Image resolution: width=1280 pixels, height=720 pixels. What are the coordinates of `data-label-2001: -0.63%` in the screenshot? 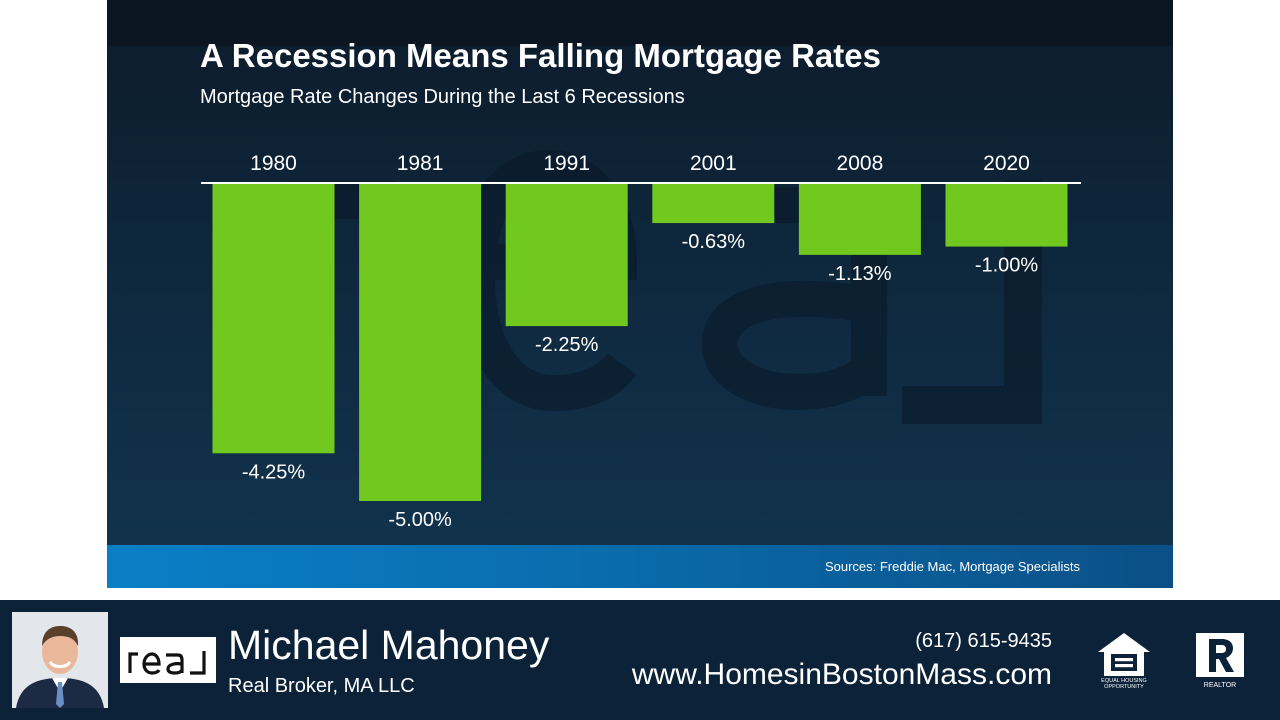 It's located at (714, 242).